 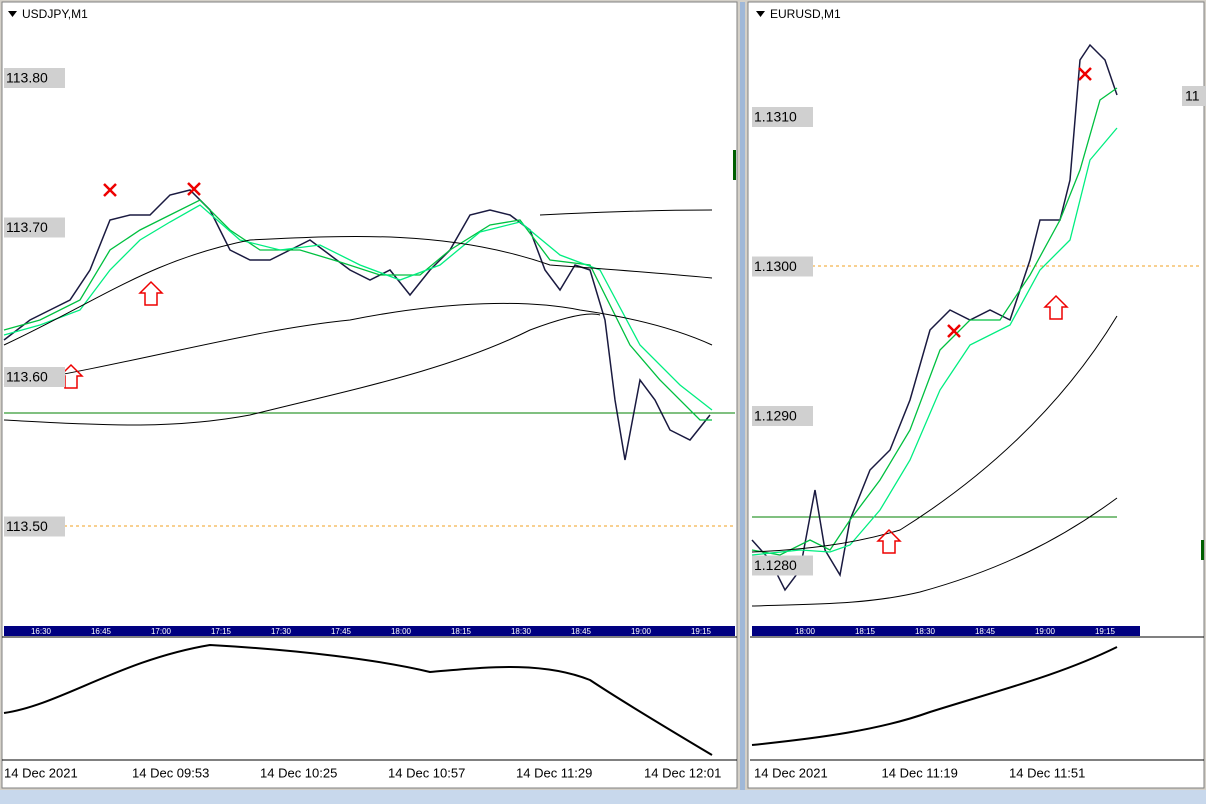 What do you see at coordinates (41, 631) in the screenshot?
I see `strip-time: 16:30` at bounding box center [41, 631].